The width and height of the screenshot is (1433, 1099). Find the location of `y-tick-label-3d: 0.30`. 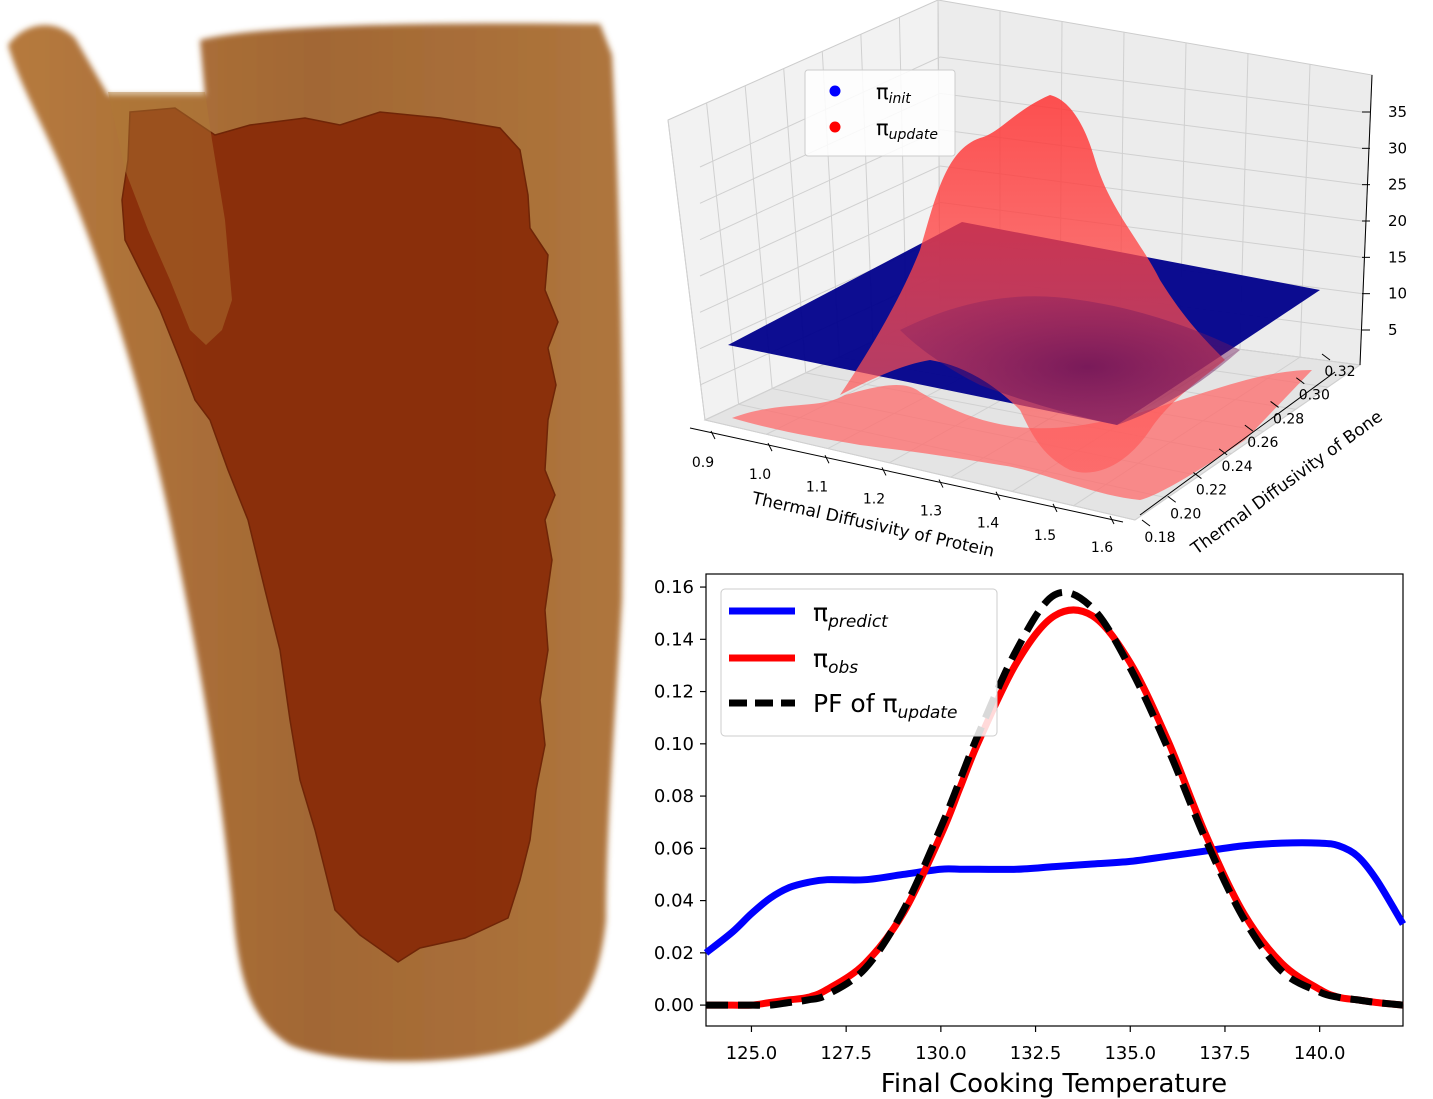

y-tick-label-3d: 0.30 is located at coordinates (1314, 396).